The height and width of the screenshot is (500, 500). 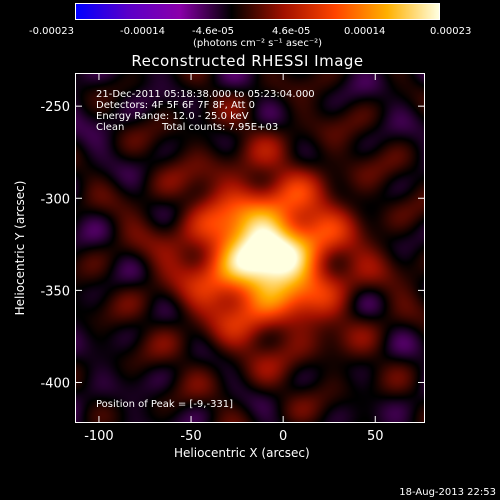 I want to click on y-tick-label: -300, so click(x=55, y=199).